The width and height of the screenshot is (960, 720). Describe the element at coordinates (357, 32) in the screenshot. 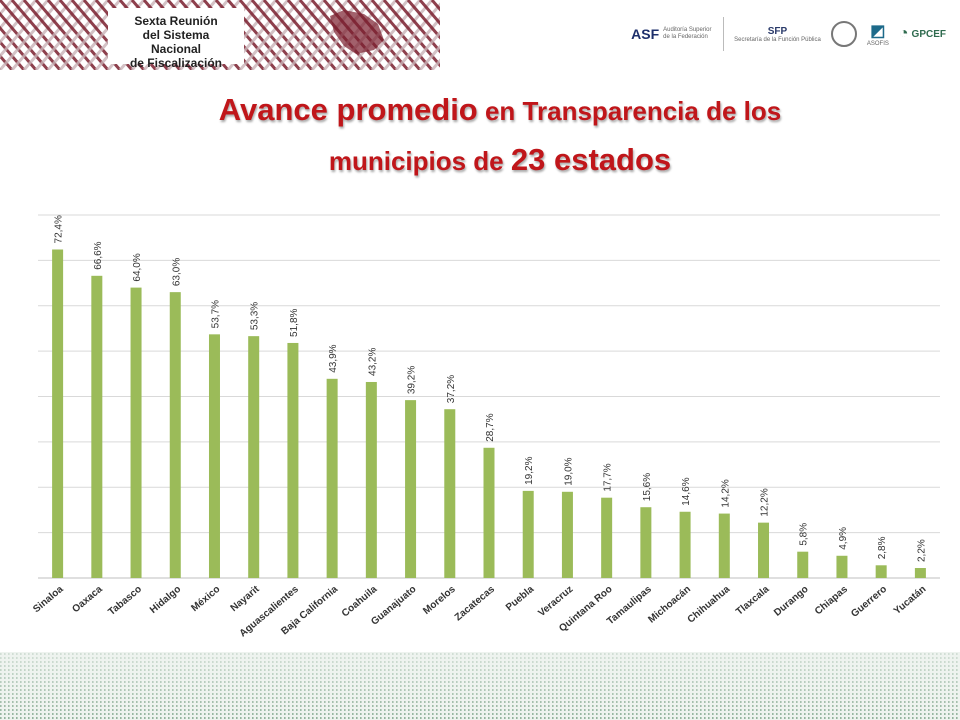

I see `map-mexico-icon` at that location.